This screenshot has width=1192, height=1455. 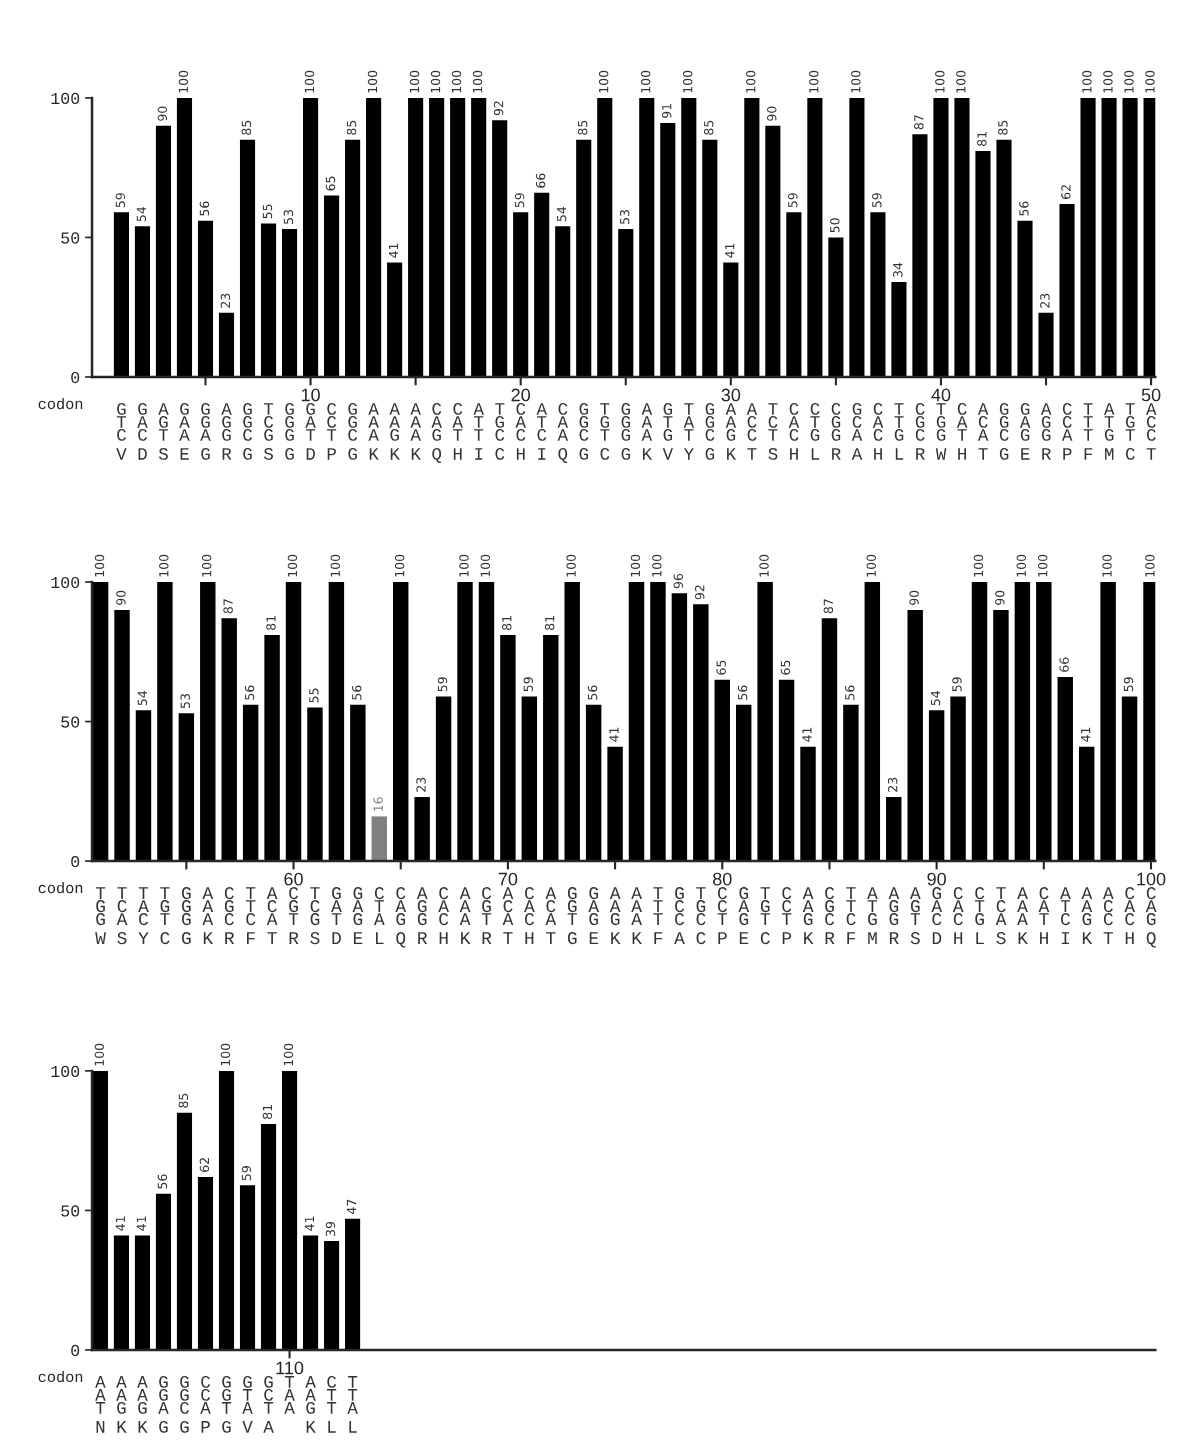 I want to click on data-label: 16, so click(x=378, y=804).